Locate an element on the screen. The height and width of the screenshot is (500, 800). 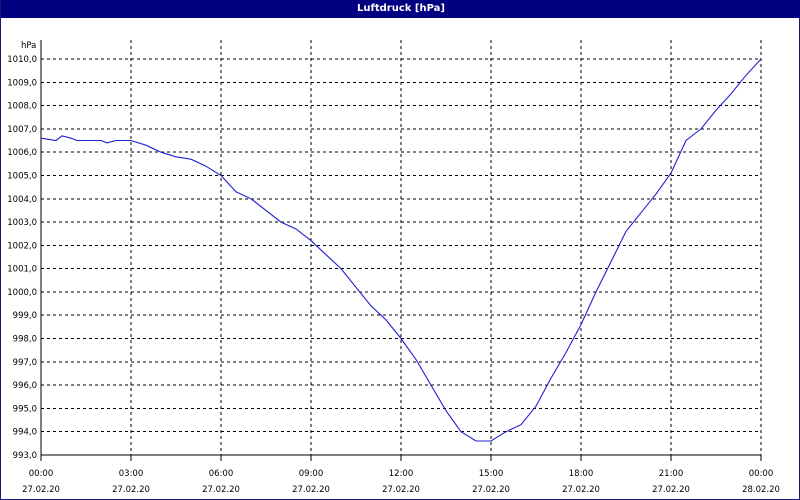
y-tick-label: 993,0 is located at coordinates (25, 456).